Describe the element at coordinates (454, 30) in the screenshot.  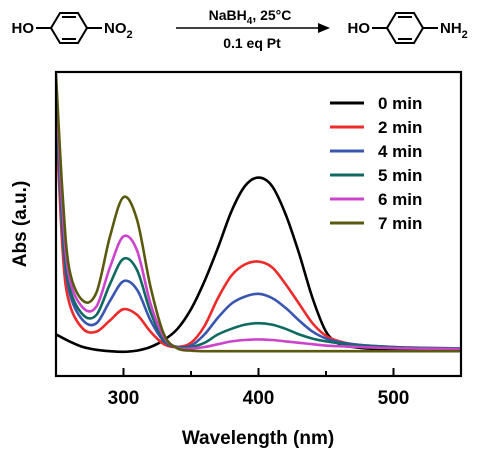
I see `product-amine-label: NH2` at that location.